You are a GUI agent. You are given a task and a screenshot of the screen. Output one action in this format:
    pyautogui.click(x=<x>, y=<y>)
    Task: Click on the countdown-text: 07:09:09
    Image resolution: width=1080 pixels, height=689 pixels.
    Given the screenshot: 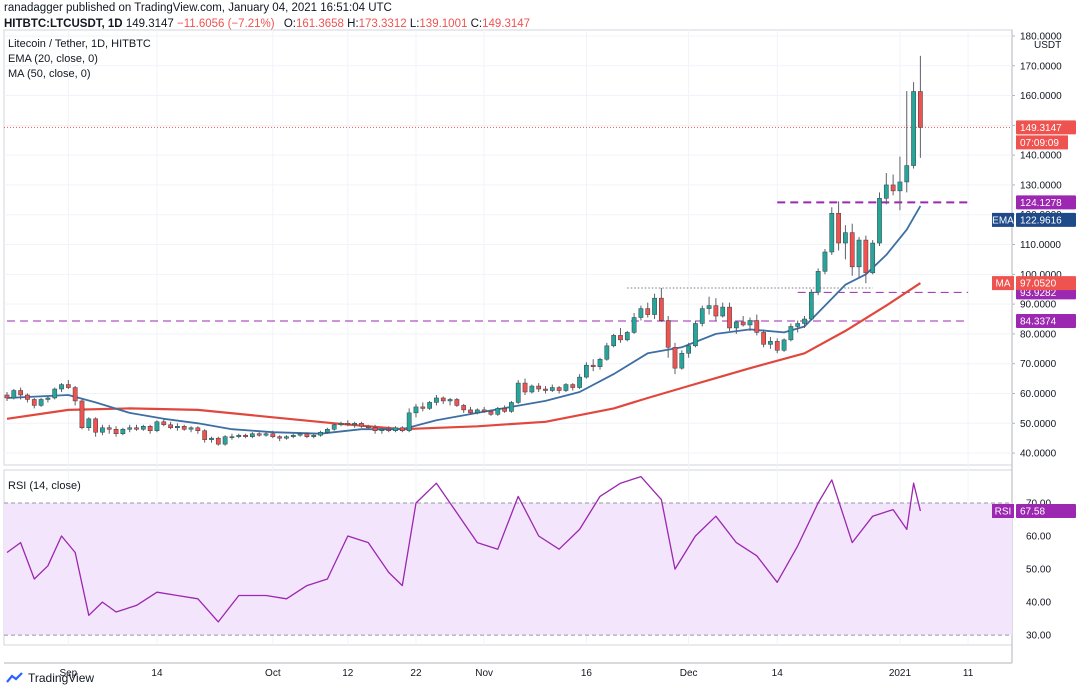 What is the action you would take?
    pyautogui.click(x=1039, y=143)
    